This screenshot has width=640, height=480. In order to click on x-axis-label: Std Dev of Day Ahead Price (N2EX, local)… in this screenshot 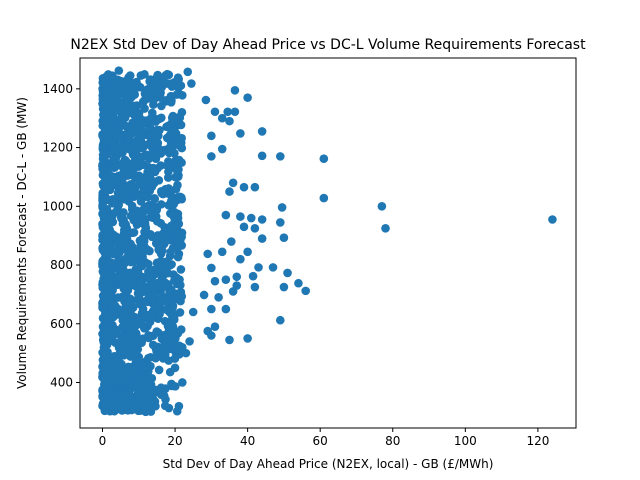, I will do `click(328, 464)`.